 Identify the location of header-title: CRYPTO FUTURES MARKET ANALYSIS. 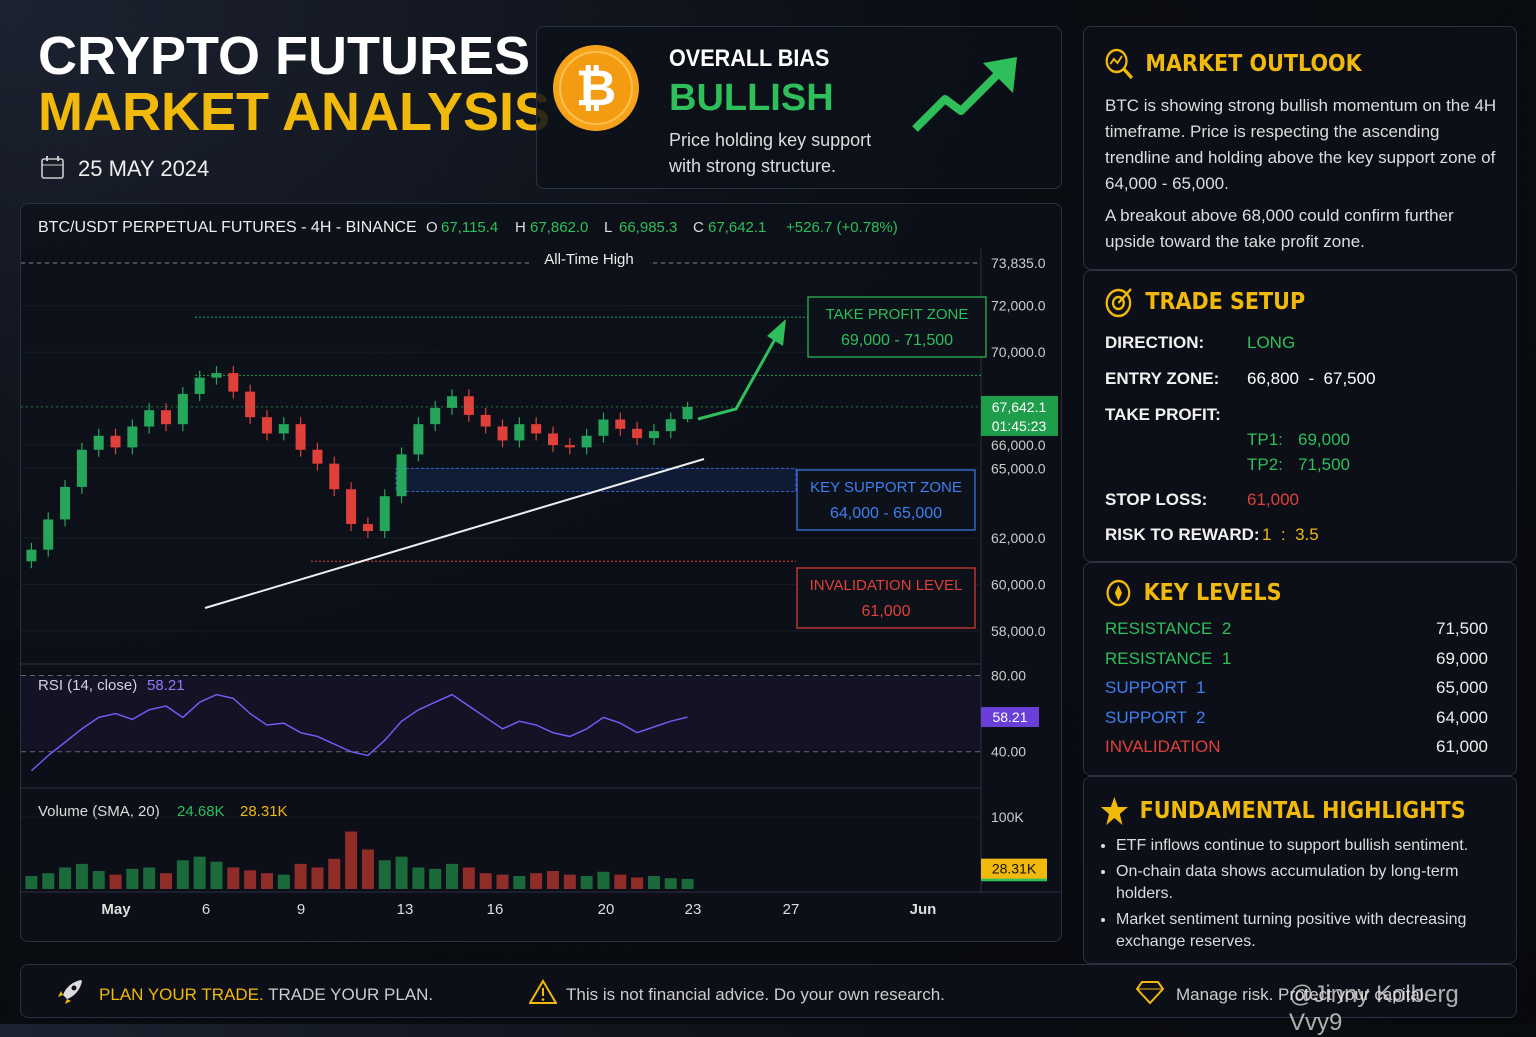
(294, 84).